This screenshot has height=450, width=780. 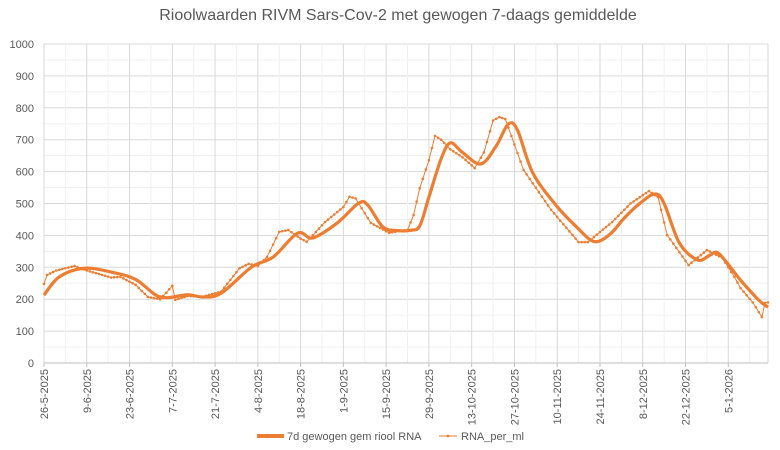 I want to click on y-tick-label: 900, so click(x=25, y=77).